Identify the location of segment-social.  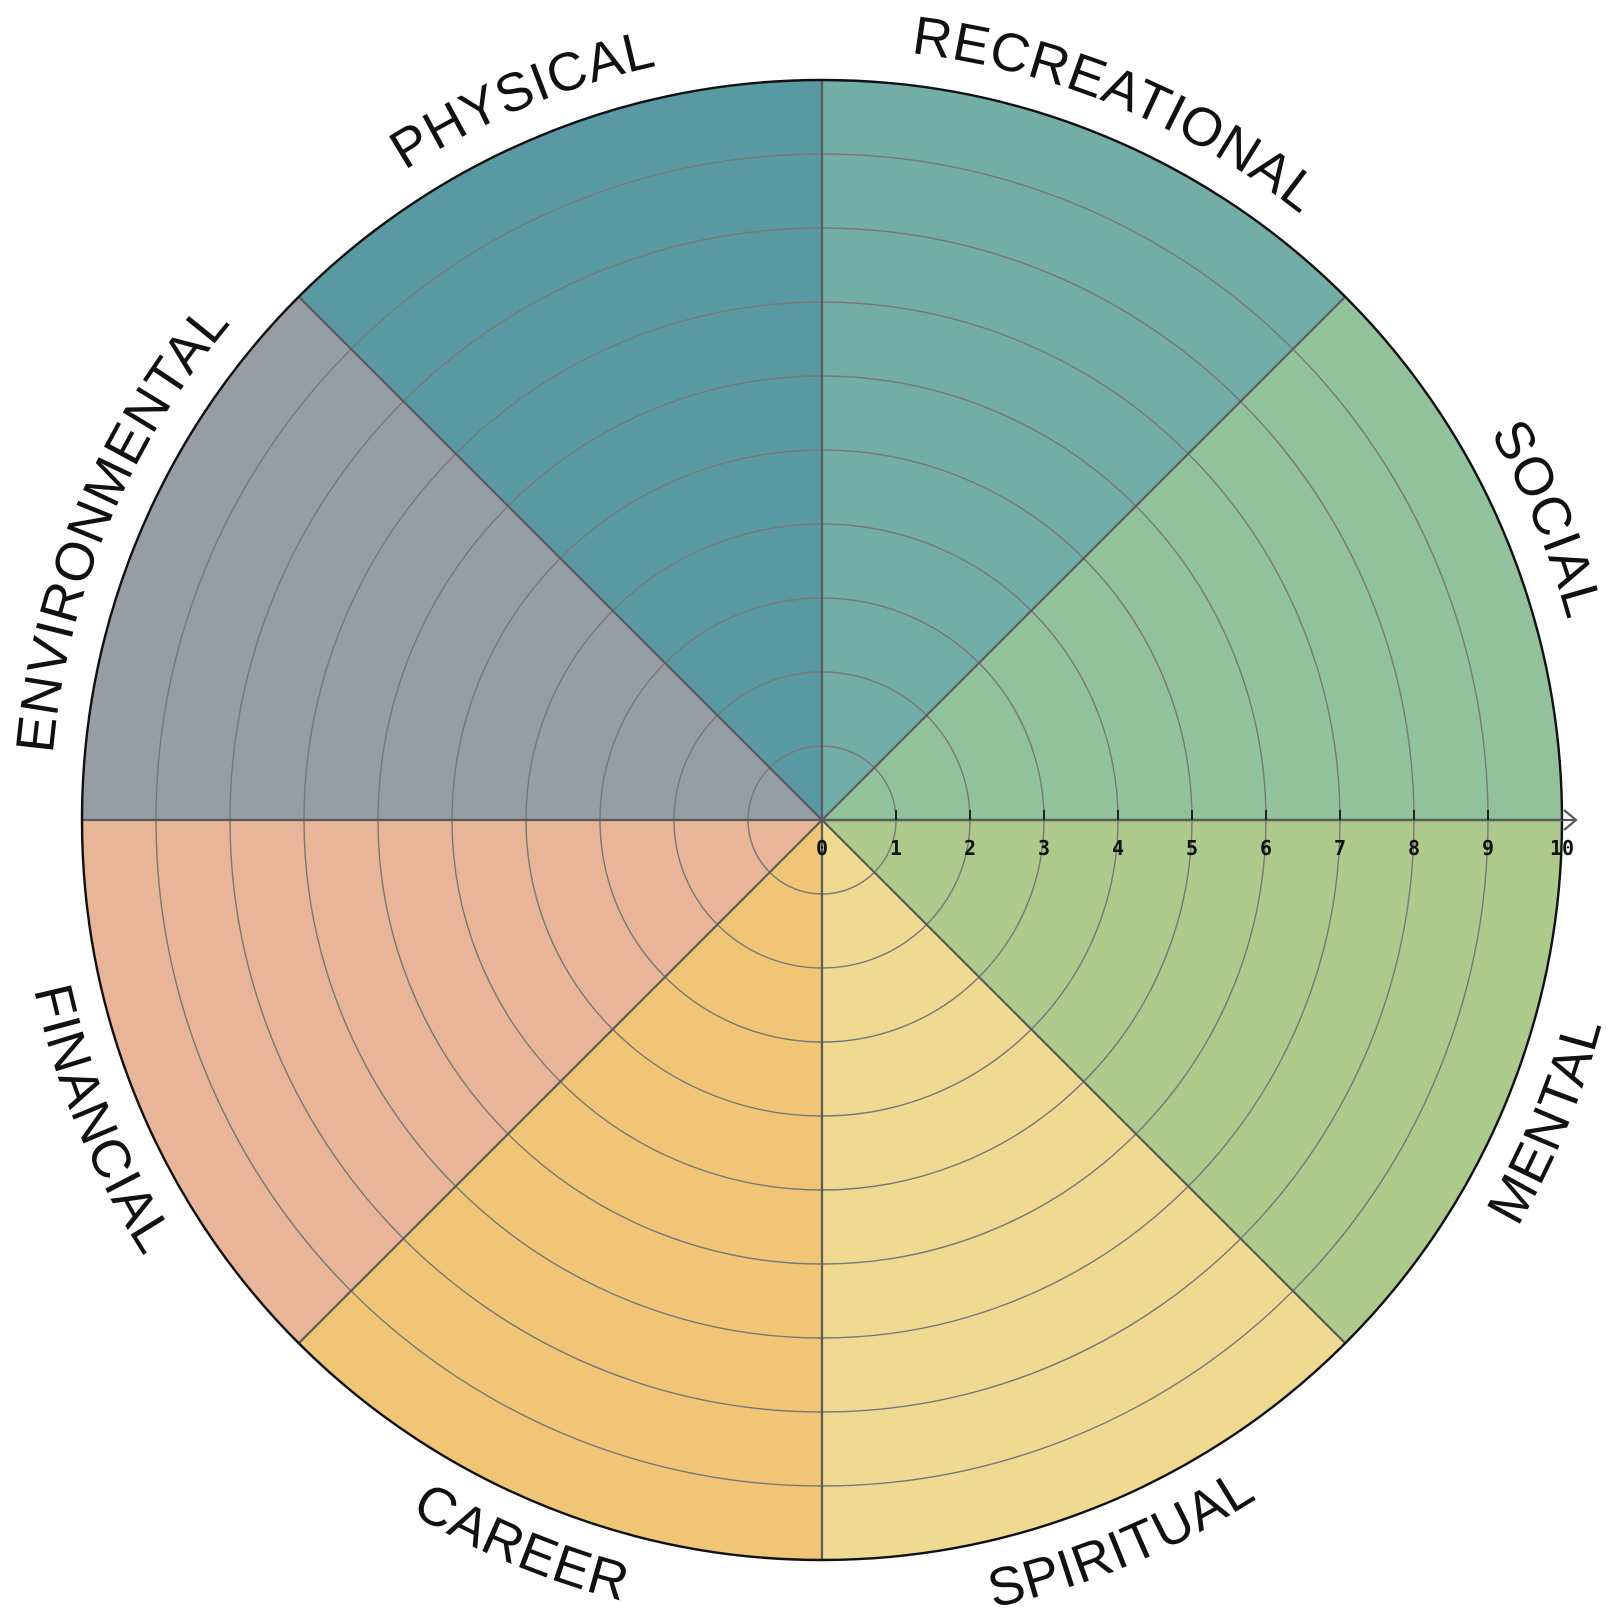
(1192, 558).